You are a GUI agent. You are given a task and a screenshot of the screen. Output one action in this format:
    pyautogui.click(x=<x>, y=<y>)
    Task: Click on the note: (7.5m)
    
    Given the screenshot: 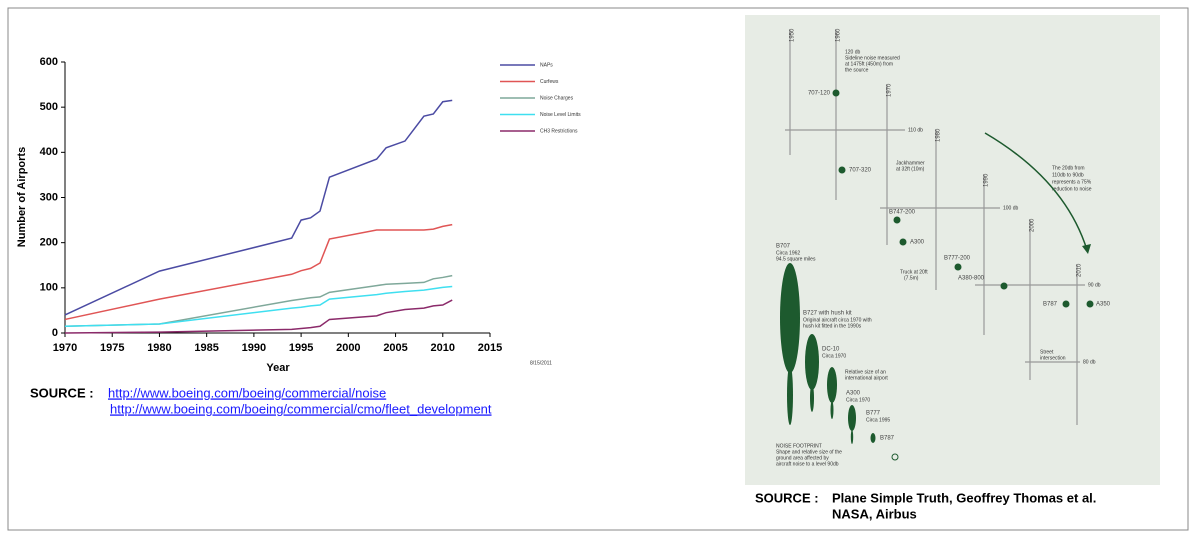 What is the action you would take?
    pyautogui.click(x=911, y=278)
    